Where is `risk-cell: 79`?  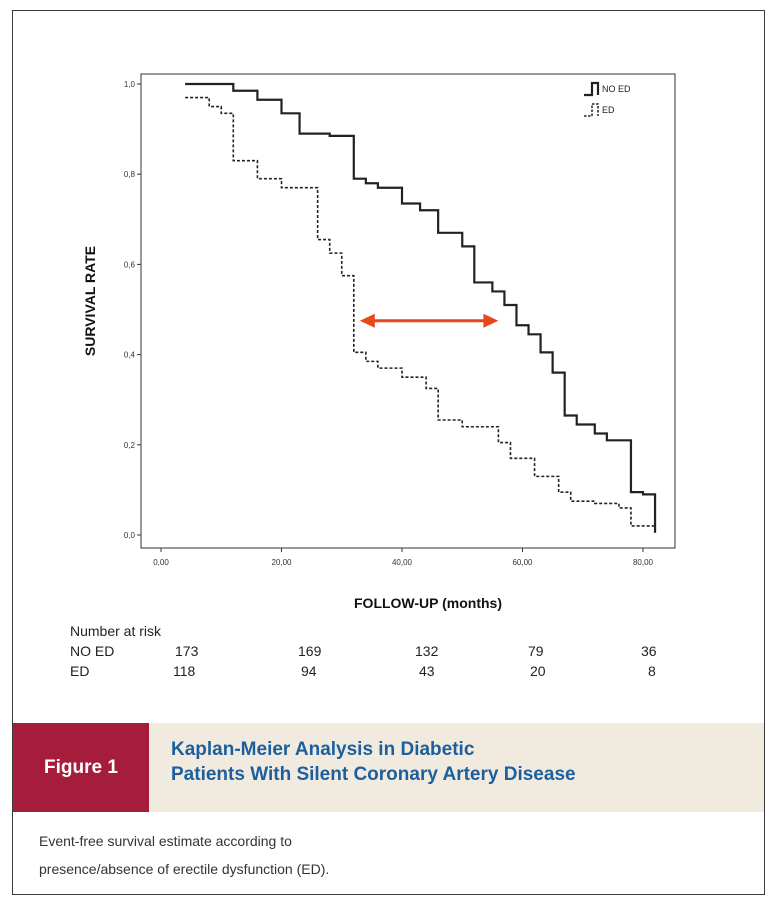
risk-cell: 79 is located at coordinates (536, 651).